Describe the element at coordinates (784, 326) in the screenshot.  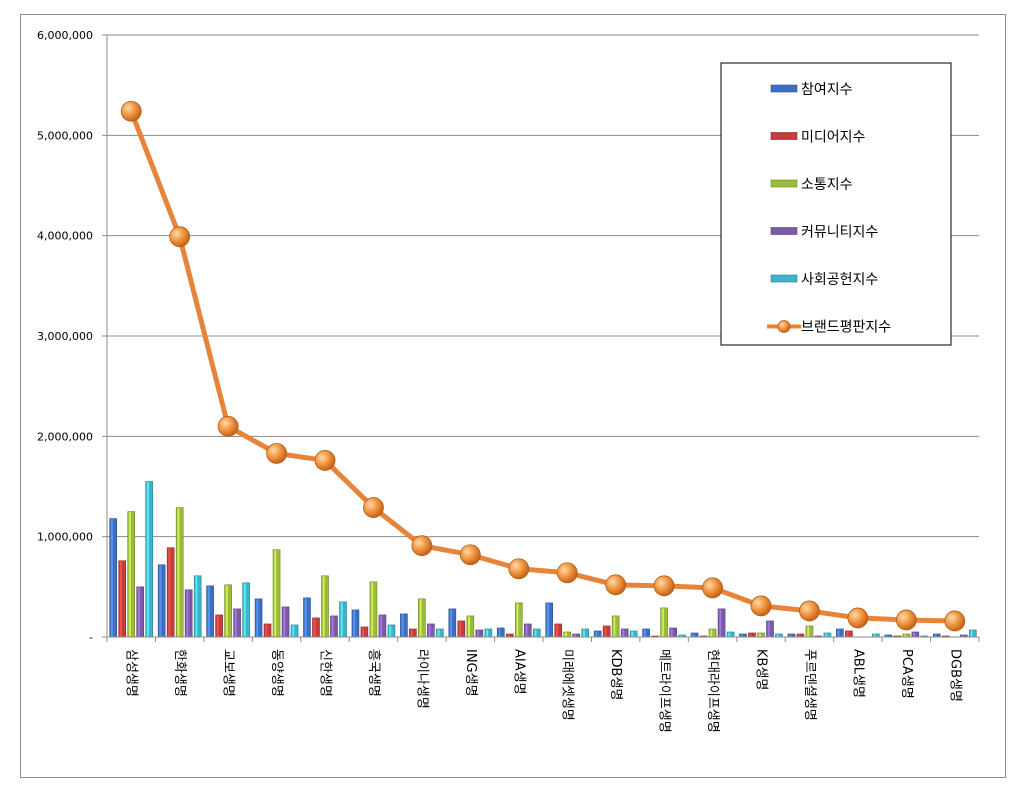
I see `legend-marker` at that location.